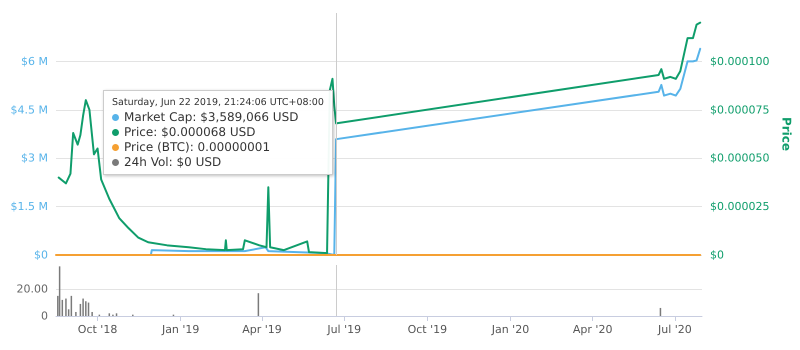 The width and height of the screenshot is (800, 350). I want to click on annotation: Saturday, Jun 22 2019, 21:24:06 UTC+08:00, so click(218, 102).